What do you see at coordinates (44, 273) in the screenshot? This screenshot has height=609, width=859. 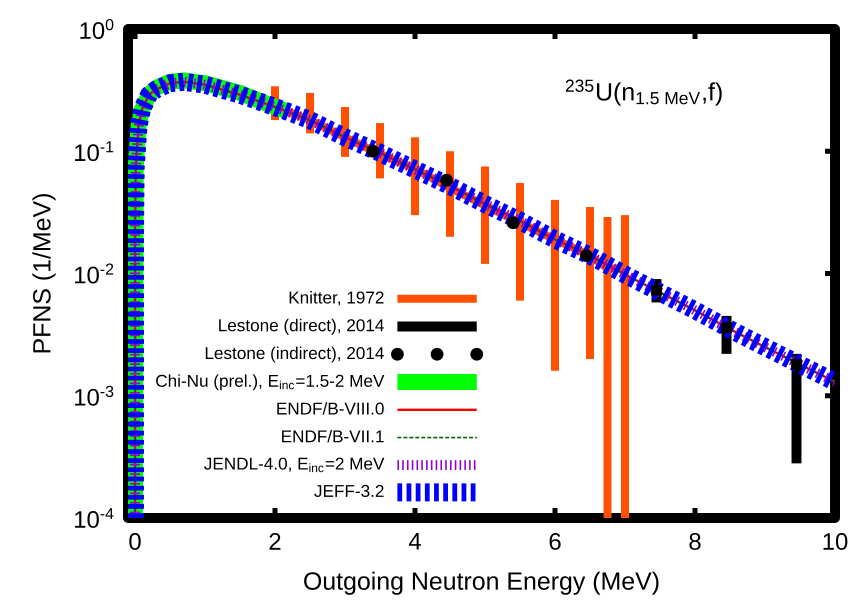 I see `y-axis-title: PFNS (1/MeV)` at bounding box center [44, 273].